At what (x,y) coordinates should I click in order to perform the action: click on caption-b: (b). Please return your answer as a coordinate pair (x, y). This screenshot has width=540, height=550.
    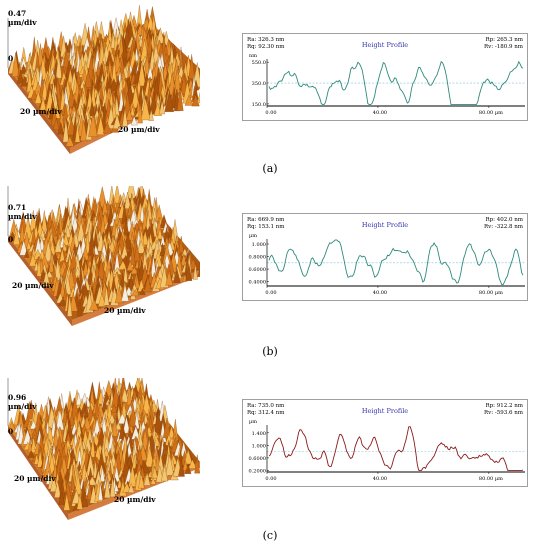
    Looking at the image, I should click on (270, 351).